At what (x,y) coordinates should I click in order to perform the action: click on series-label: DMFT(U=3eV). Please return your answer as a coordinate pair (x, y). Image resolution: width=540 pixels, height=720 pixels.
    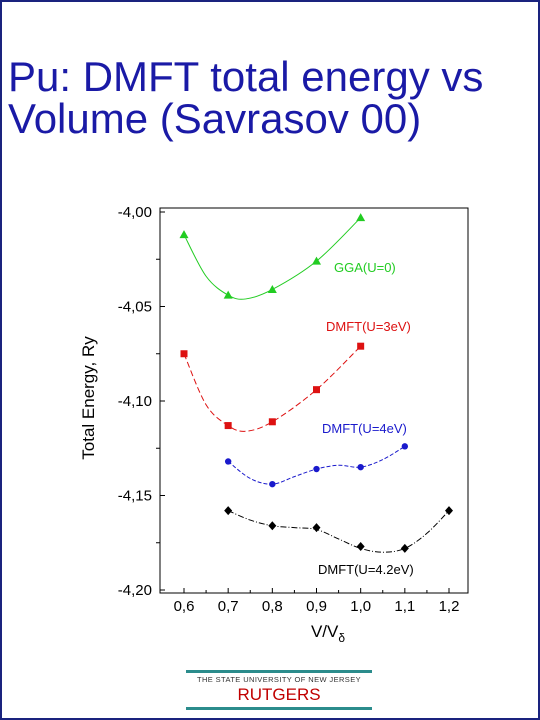
    Looking at the image, I should click on (368, 326).